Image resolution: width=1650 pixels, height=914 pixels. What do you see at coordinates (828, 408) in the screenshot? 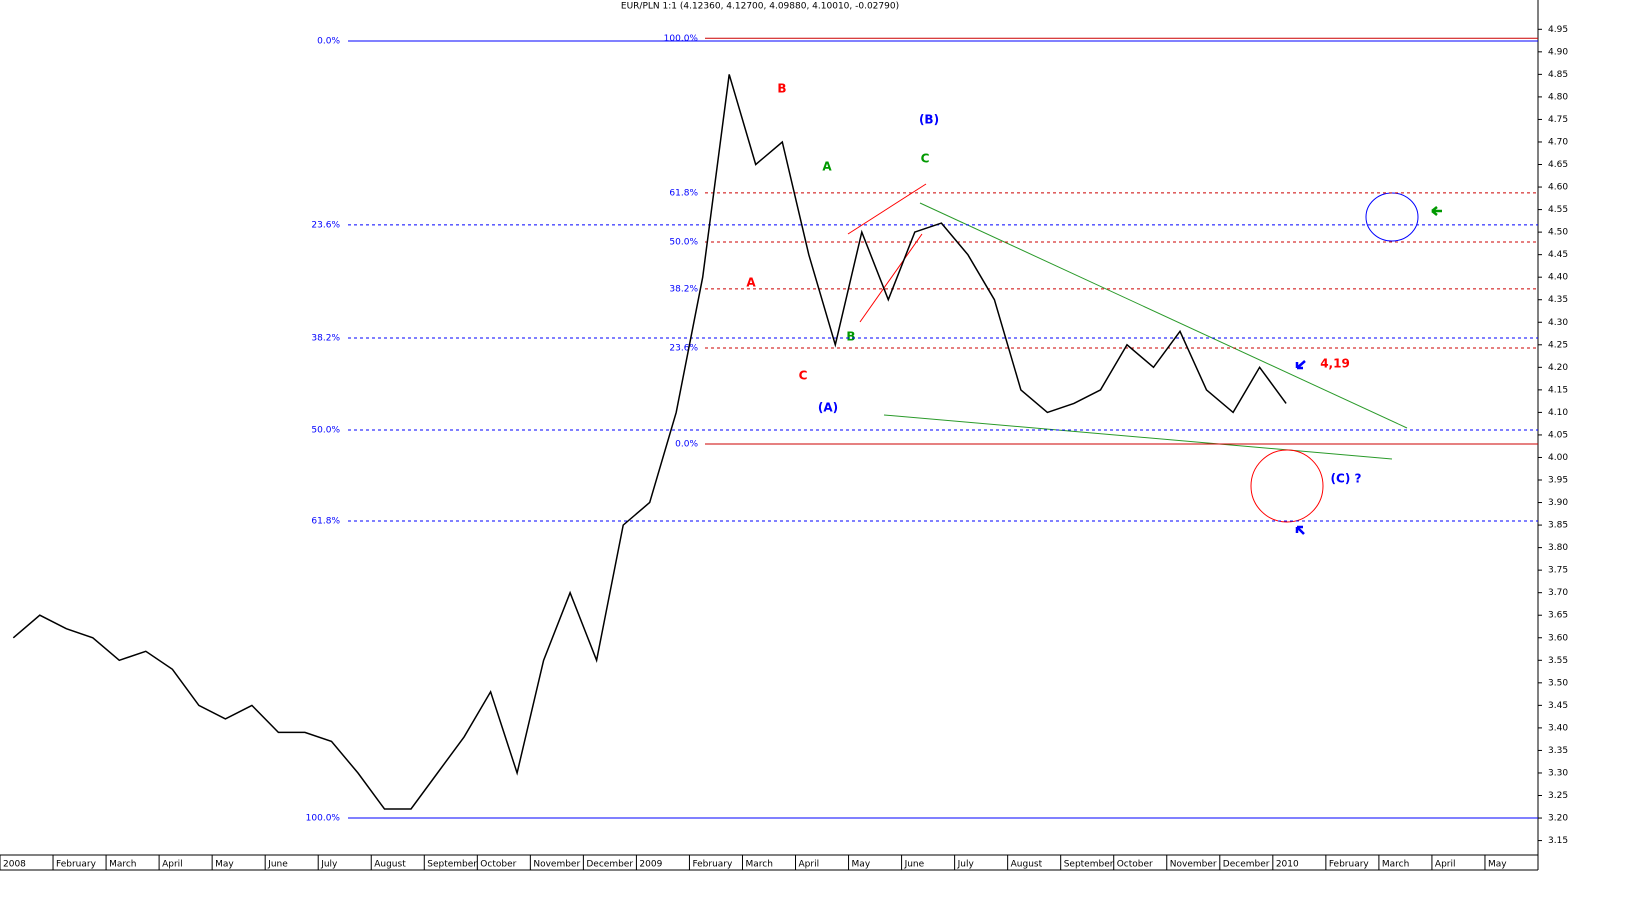
I see `wave-label: (A)` at bounding box center [828, 408].